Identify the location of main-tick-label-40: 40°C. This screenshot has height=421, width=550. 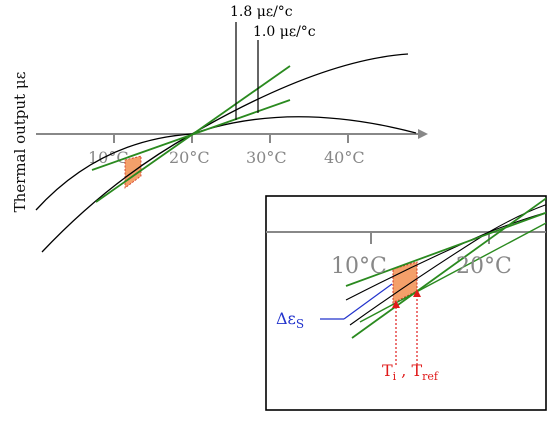
(344, 157).